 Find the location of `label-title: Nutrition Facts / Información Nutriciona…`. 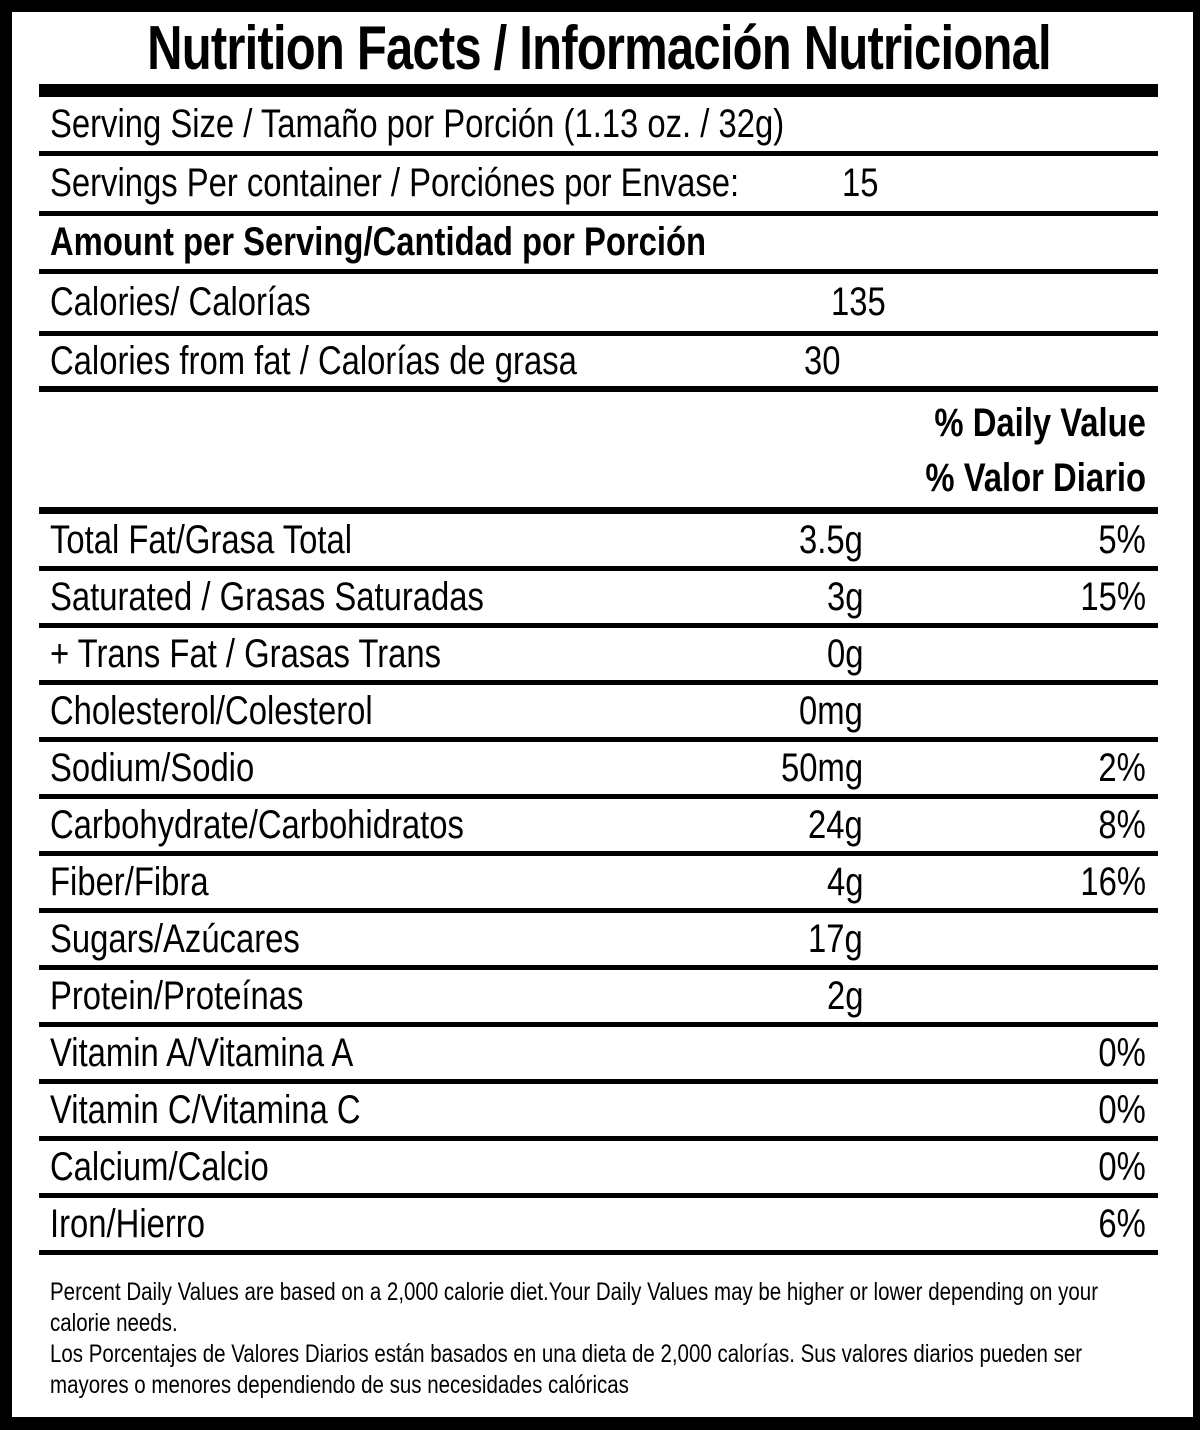

label-title: Nutrition Facts / Información Nutriciona… is located at coordinates (599, 48).